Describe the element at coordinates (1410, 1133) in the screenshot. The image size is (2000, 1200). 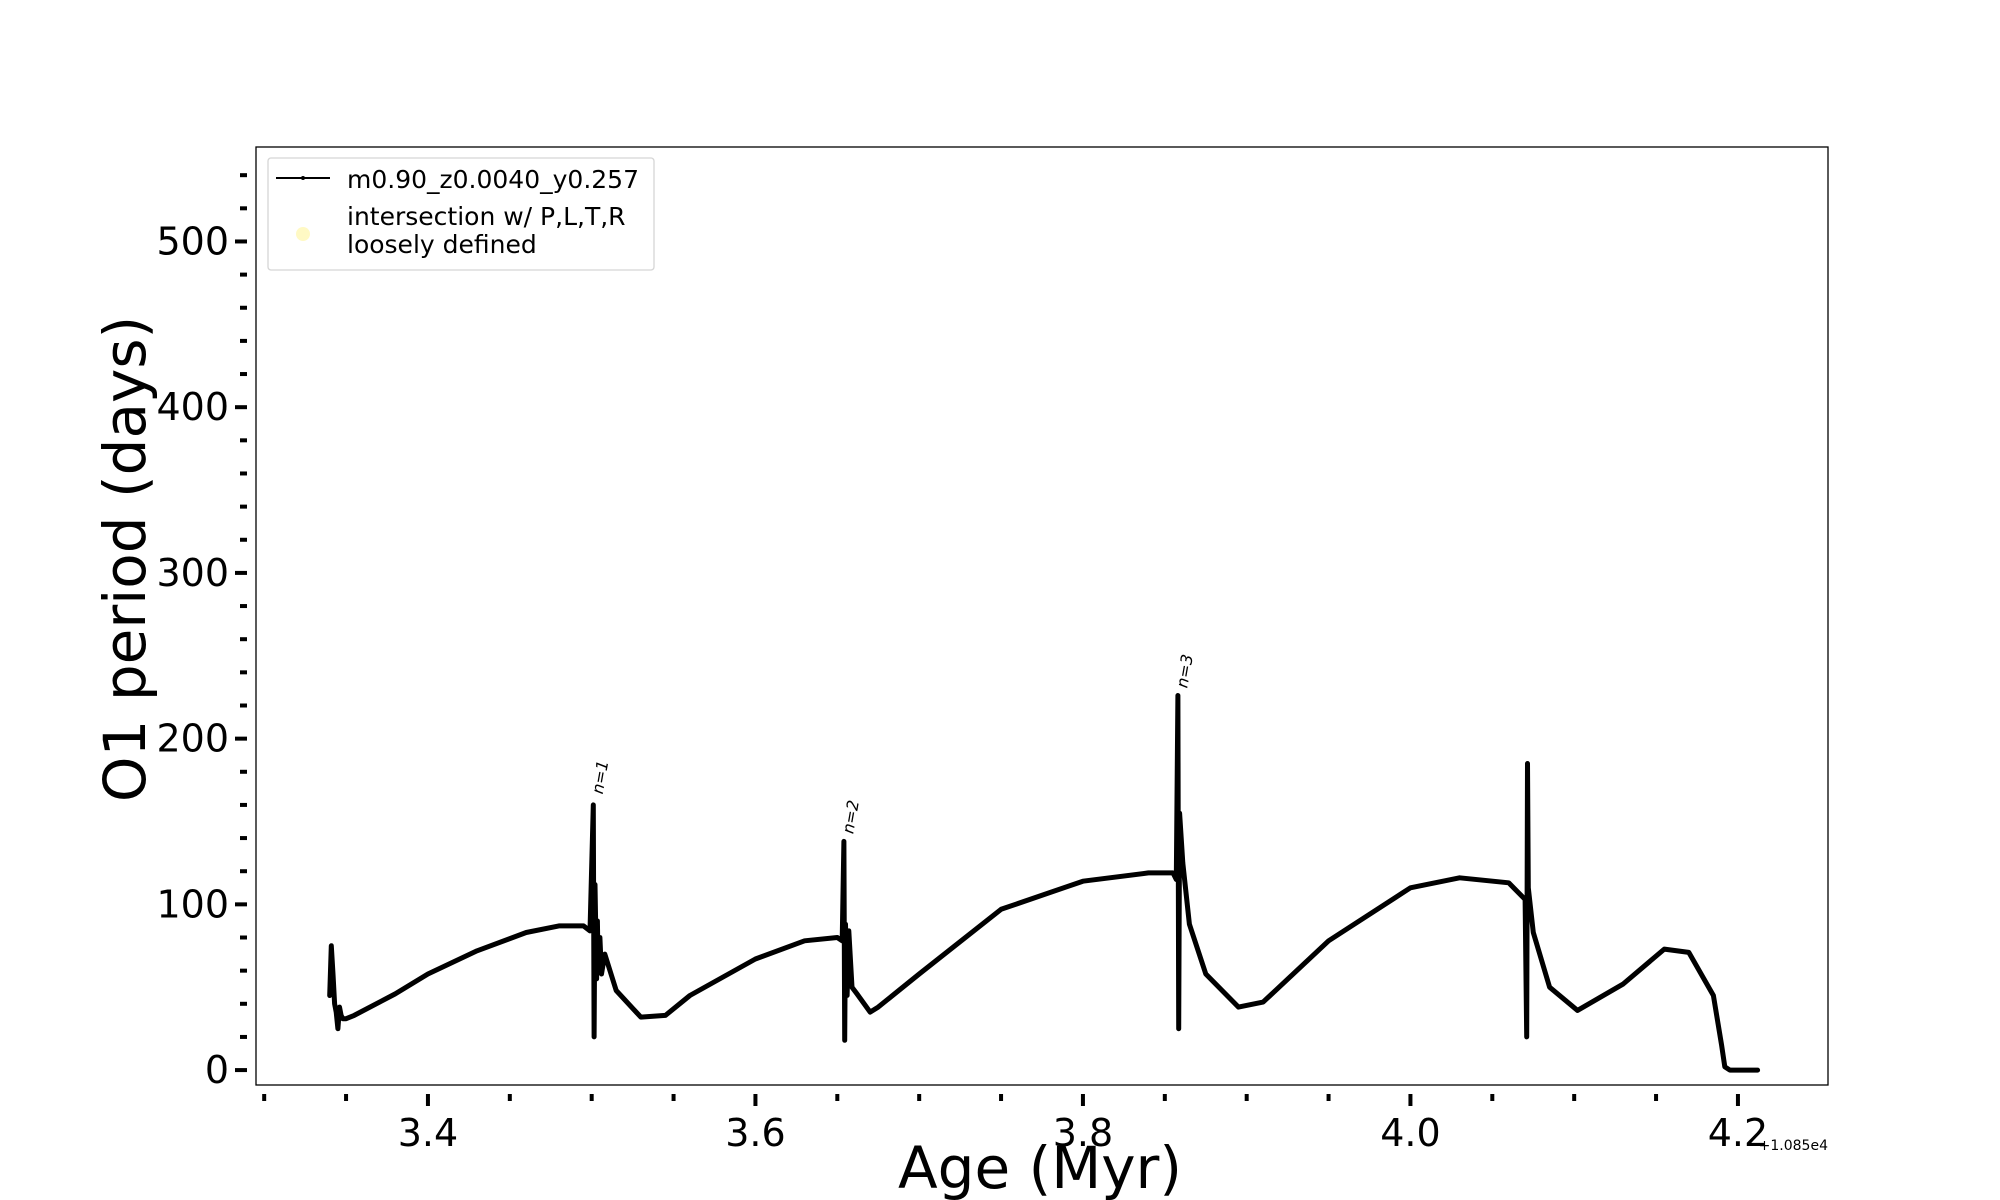
I see `x-tick-label: 4.0` at that location.